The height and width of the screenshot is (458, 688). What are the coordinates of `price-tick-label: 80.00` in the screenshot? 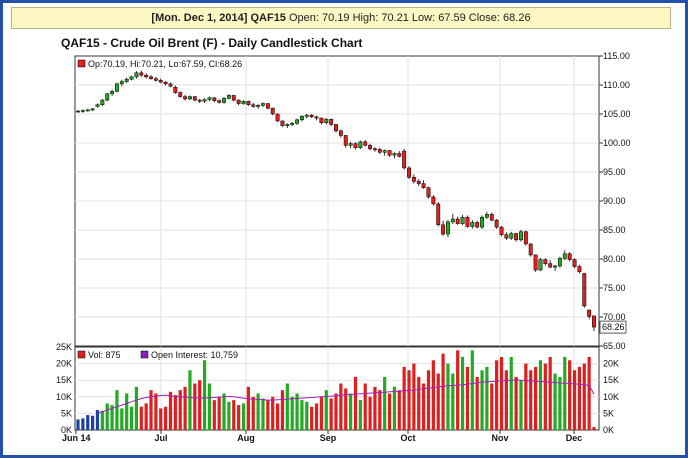 It's located at (614, 259).